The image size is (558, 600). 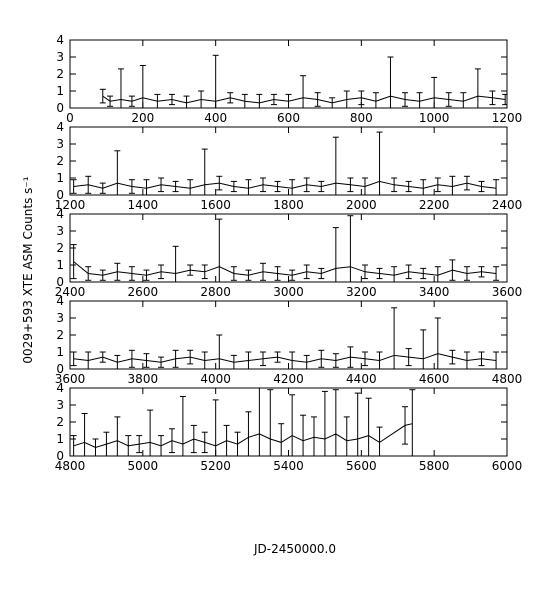 What do you see at coordinates (70, 466) in the screenshot?
I see `x-tick-label: 4800` at bounding box center [70, 466].